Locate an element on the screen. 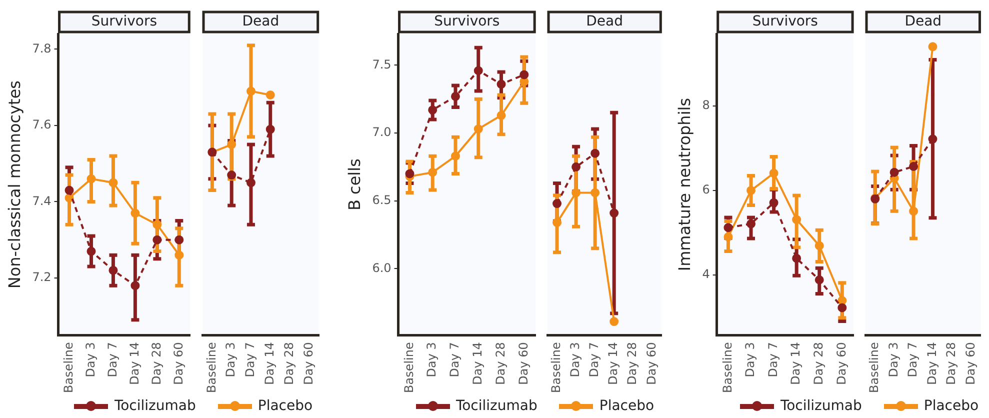 This screenshot has height=418, width=989. y-axis-title: B cells is located at coordinates (354, 184).